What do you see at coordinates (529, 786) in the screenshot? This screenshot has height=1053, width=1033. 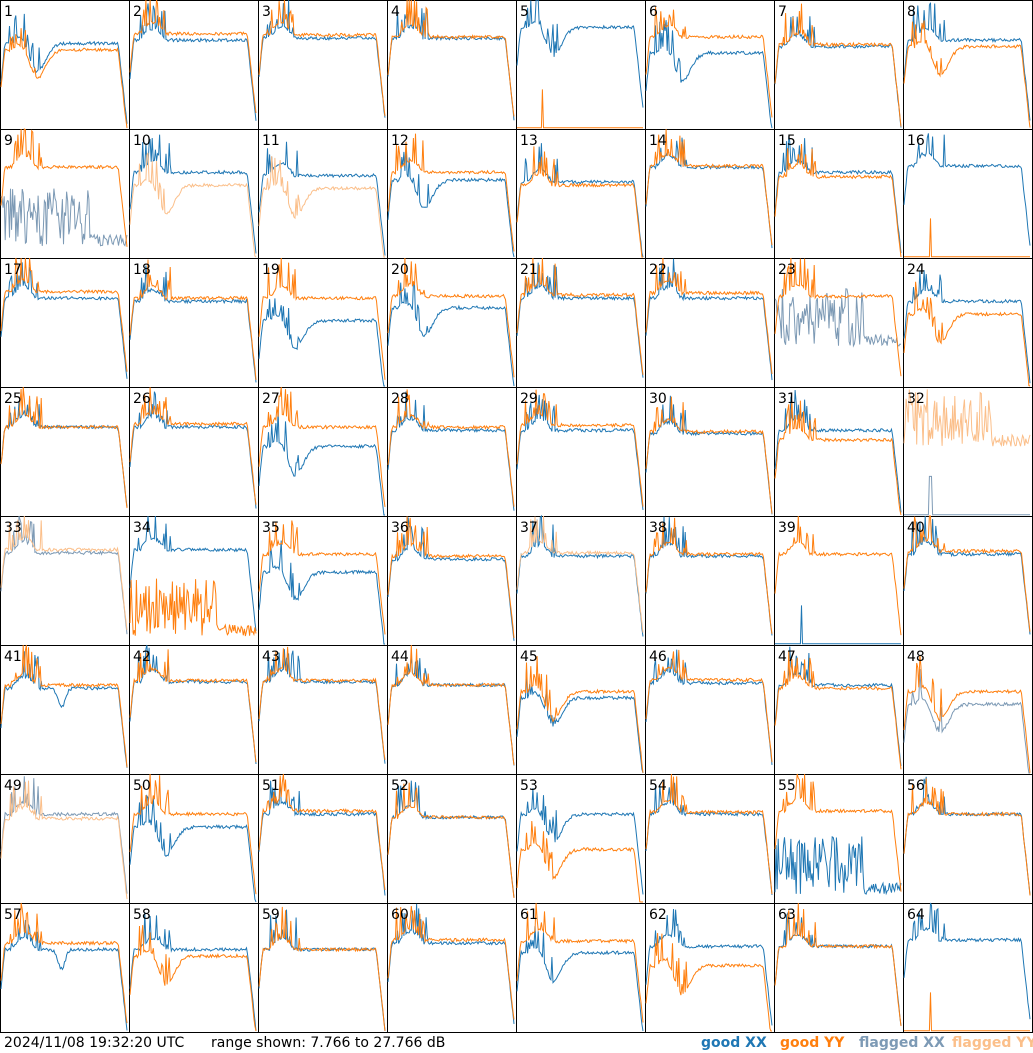 I see `panel-number-label: 53` at bounding box center [529, 786].